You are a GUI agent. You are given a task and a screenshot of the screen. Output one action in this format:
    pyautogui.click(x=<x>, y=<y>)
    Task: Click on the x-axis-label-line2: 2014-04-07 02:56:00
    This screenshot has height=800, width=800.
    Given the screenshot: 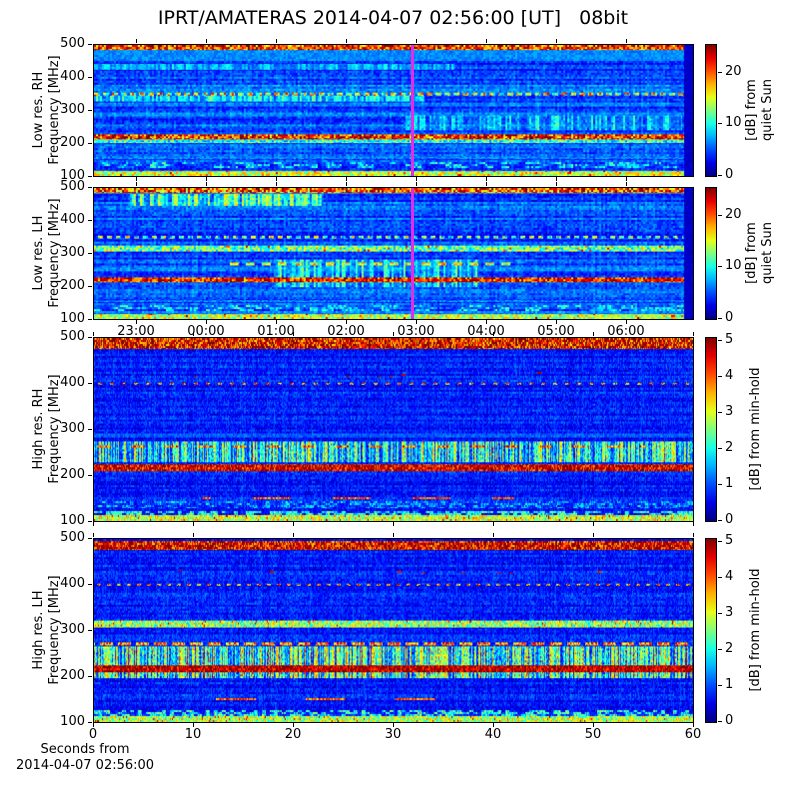 What is the action you would take?
    pyautogui.click(x=85, y=765)
    